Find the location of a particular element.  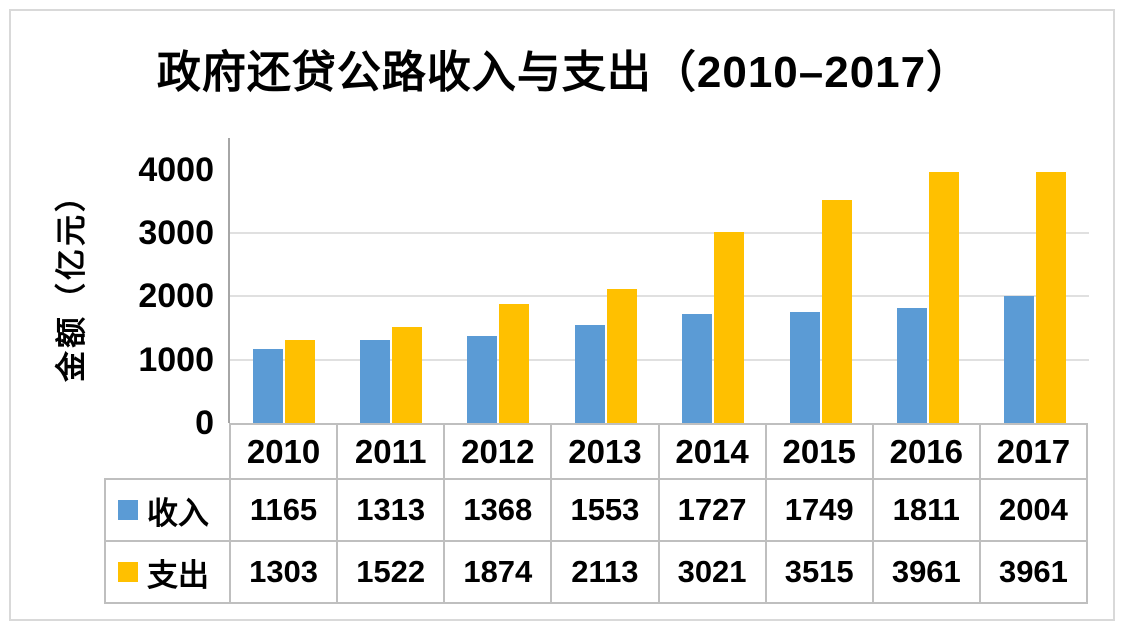

income-value-2012: 1368 is located at coordinates (498, 510).